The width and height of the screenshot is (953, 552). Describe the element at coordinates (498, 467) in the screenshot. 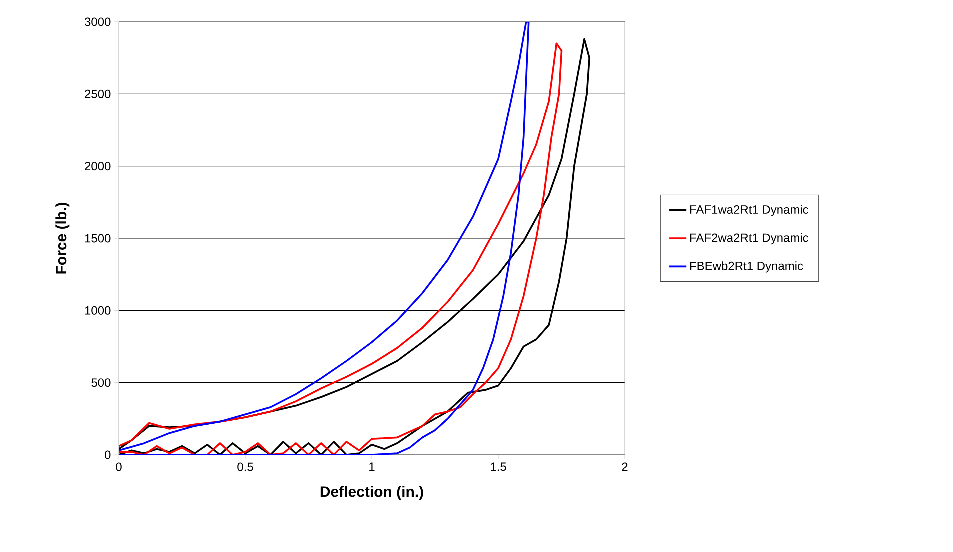

I see `x-tick-label: 1.5` at that location.